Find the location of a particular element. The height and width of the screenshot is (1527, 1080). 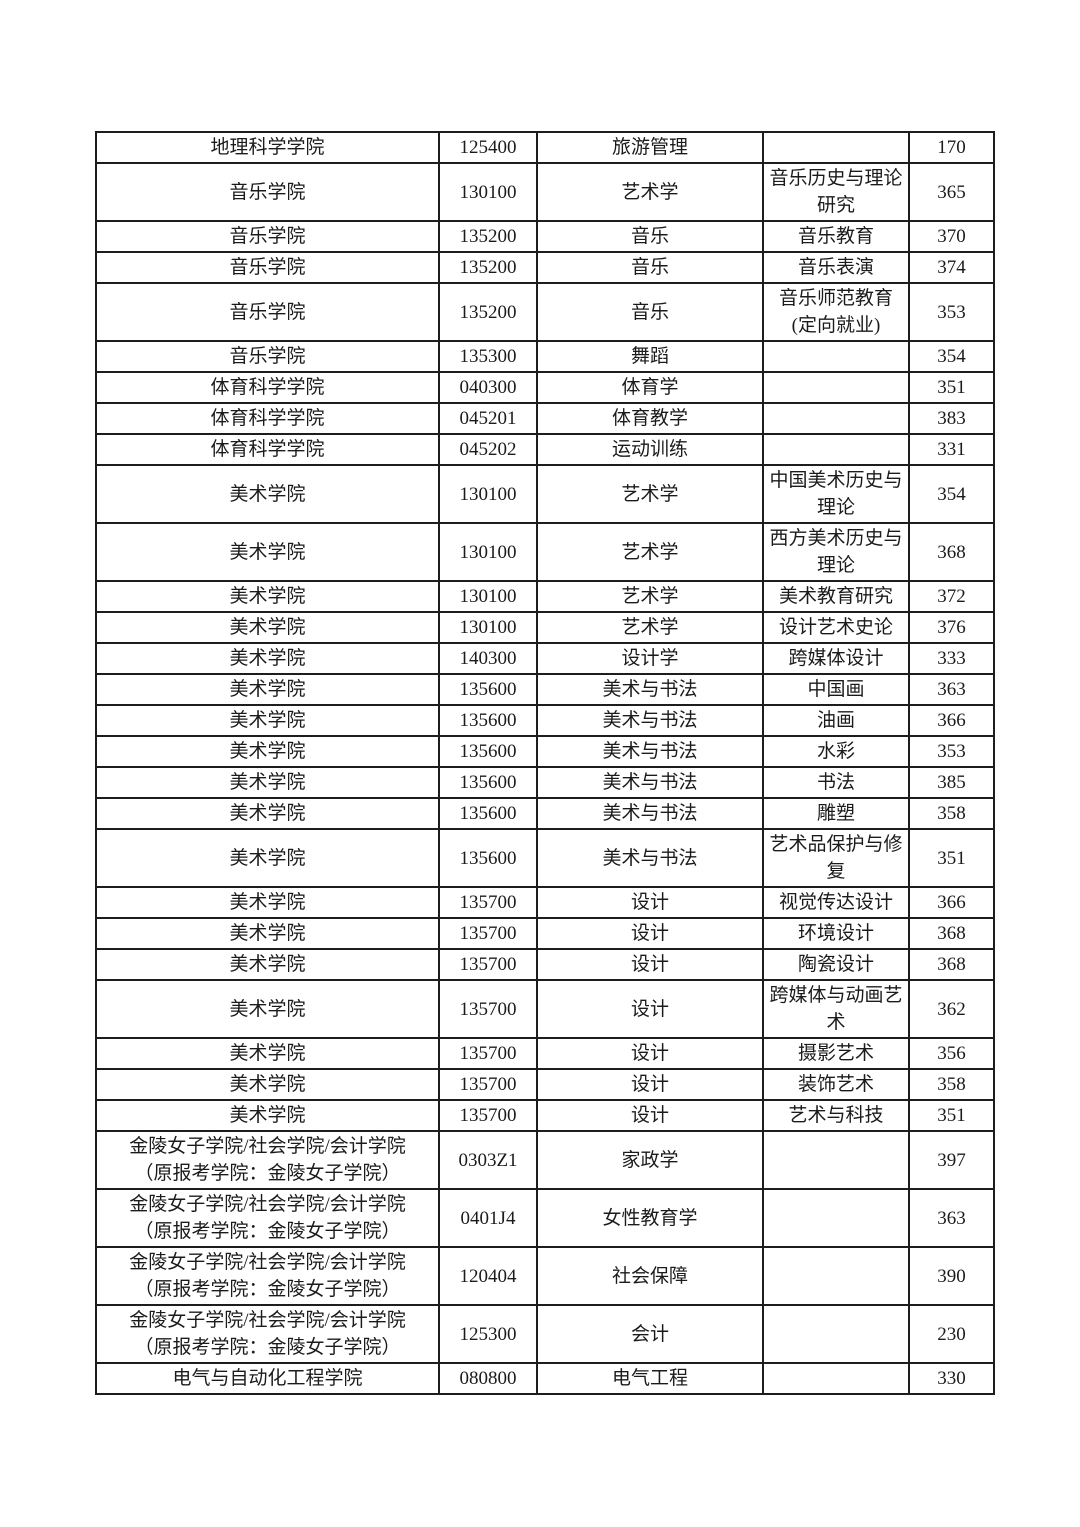

score-cell: 368 is located at coordinates (951, 552).